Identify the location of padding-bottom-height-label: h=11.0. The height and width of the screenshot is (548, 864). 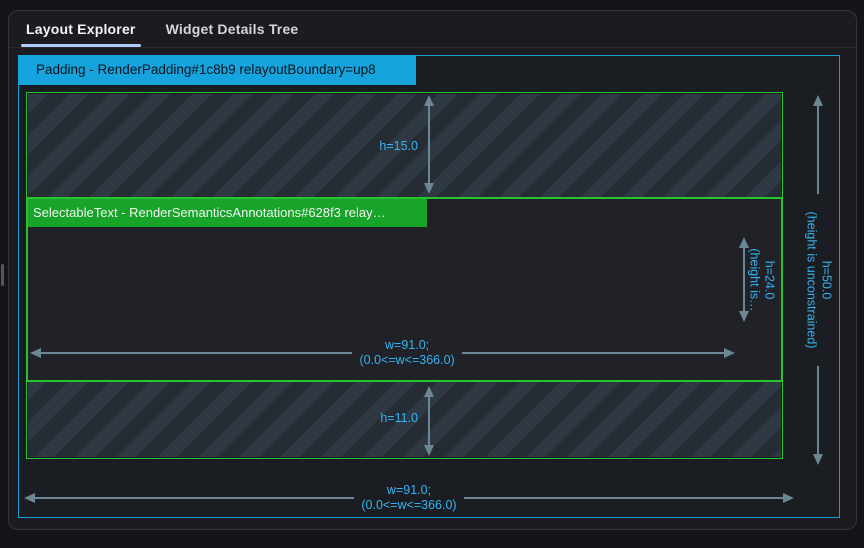
(399, 418).